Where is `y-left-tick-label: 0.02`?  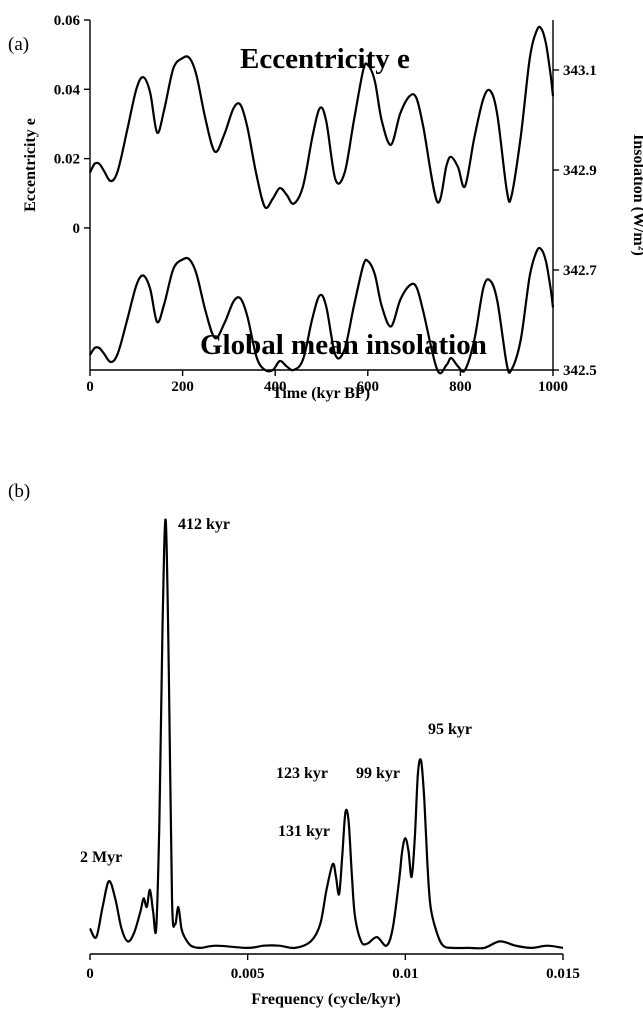
y-left-tick-label: 0.02 is located at coordinates (67, 160).